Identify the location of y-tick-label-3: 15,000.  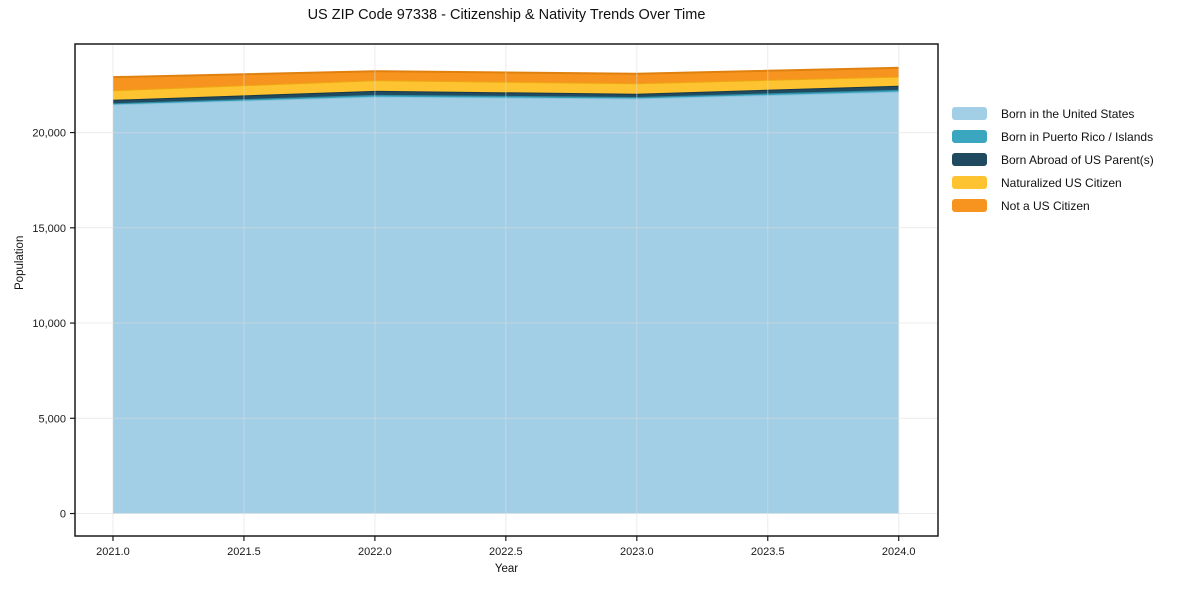
(49, 229).